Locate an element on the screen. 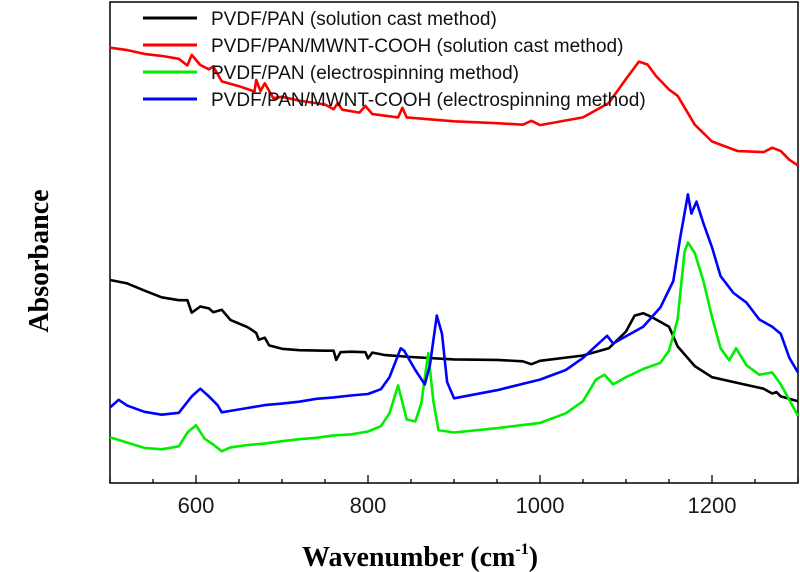  x-axis-title-open: ( is located at coordinates (471, 557).